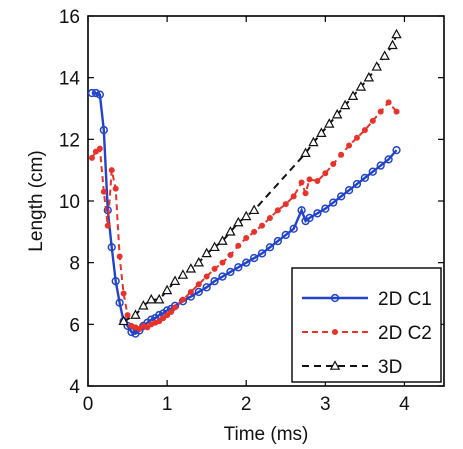 This screenshot has width=463, height=449. What do you see at coordinates (88, 404) in the screenshot?
I see `x-tick-label: 0` at bounding box center [88, 404].